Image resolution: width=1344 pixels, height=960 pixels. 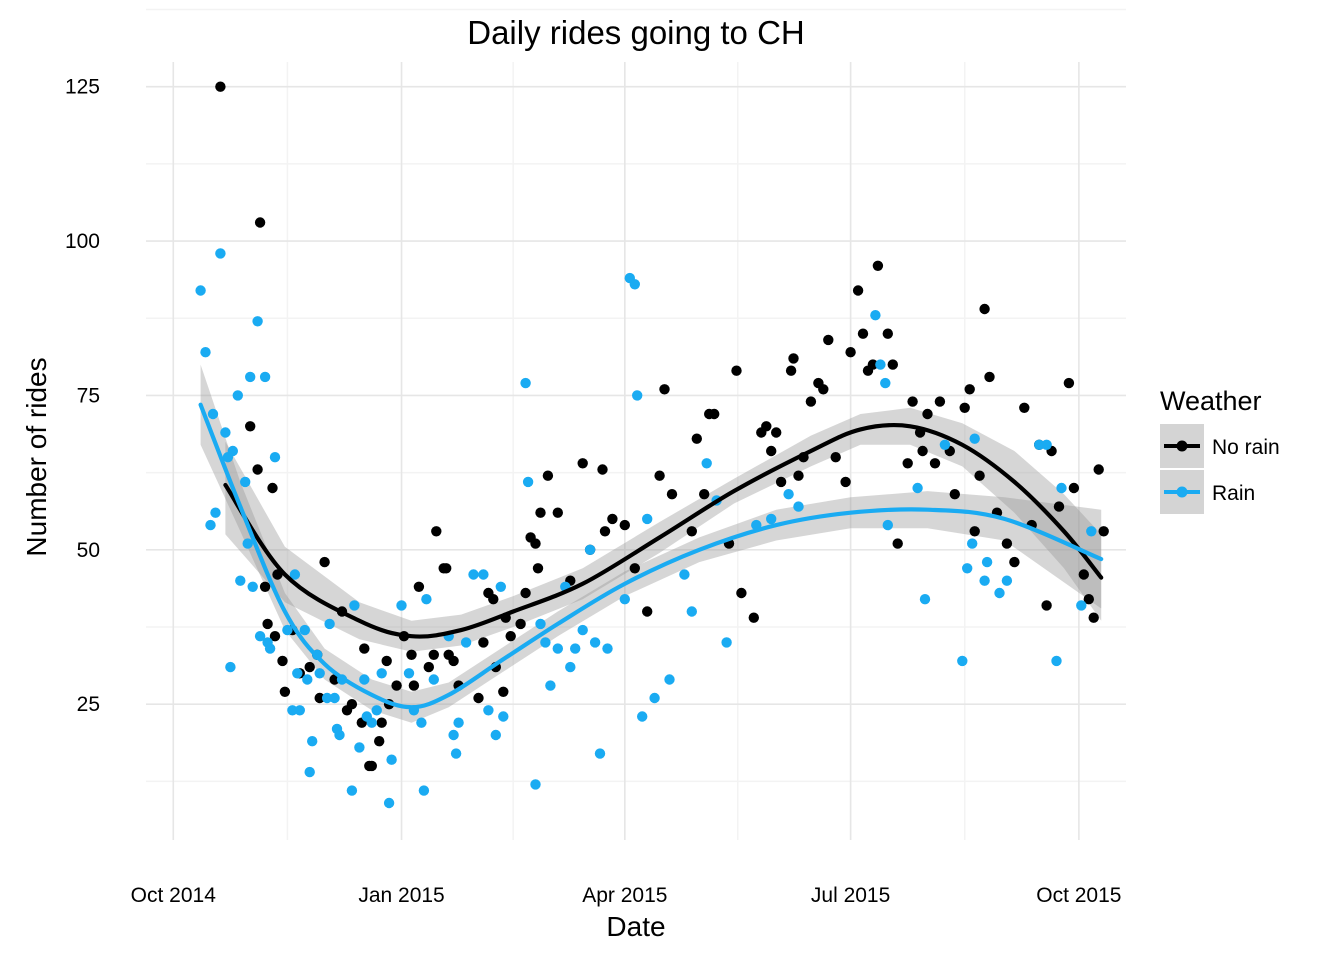 What do you see at coordinates (635, 926) in the screenshot?
I see `x-axis-title: Date` at bounding box center [635, 926].